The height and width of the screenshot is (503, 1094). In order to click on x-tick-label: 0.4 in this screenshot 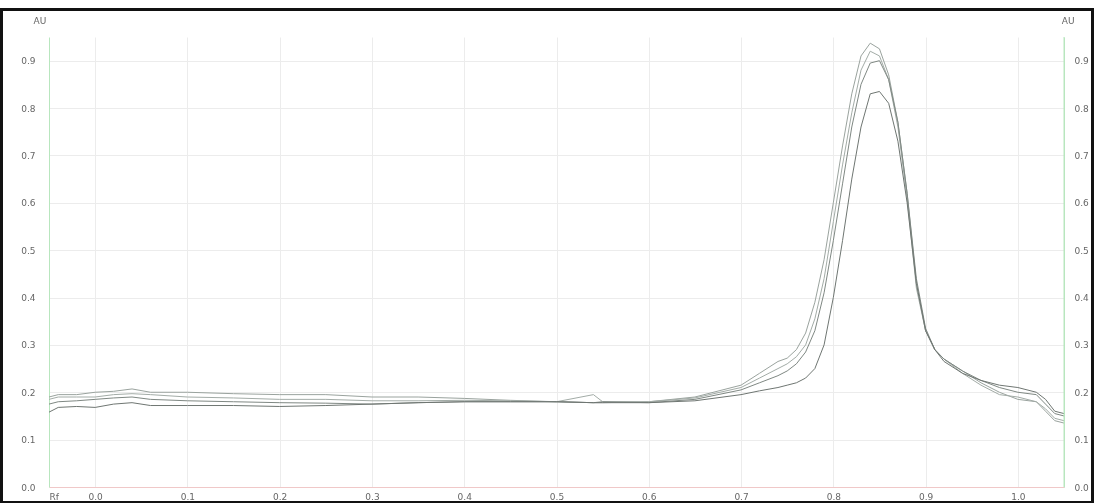, I will do `click(465, 496)`.